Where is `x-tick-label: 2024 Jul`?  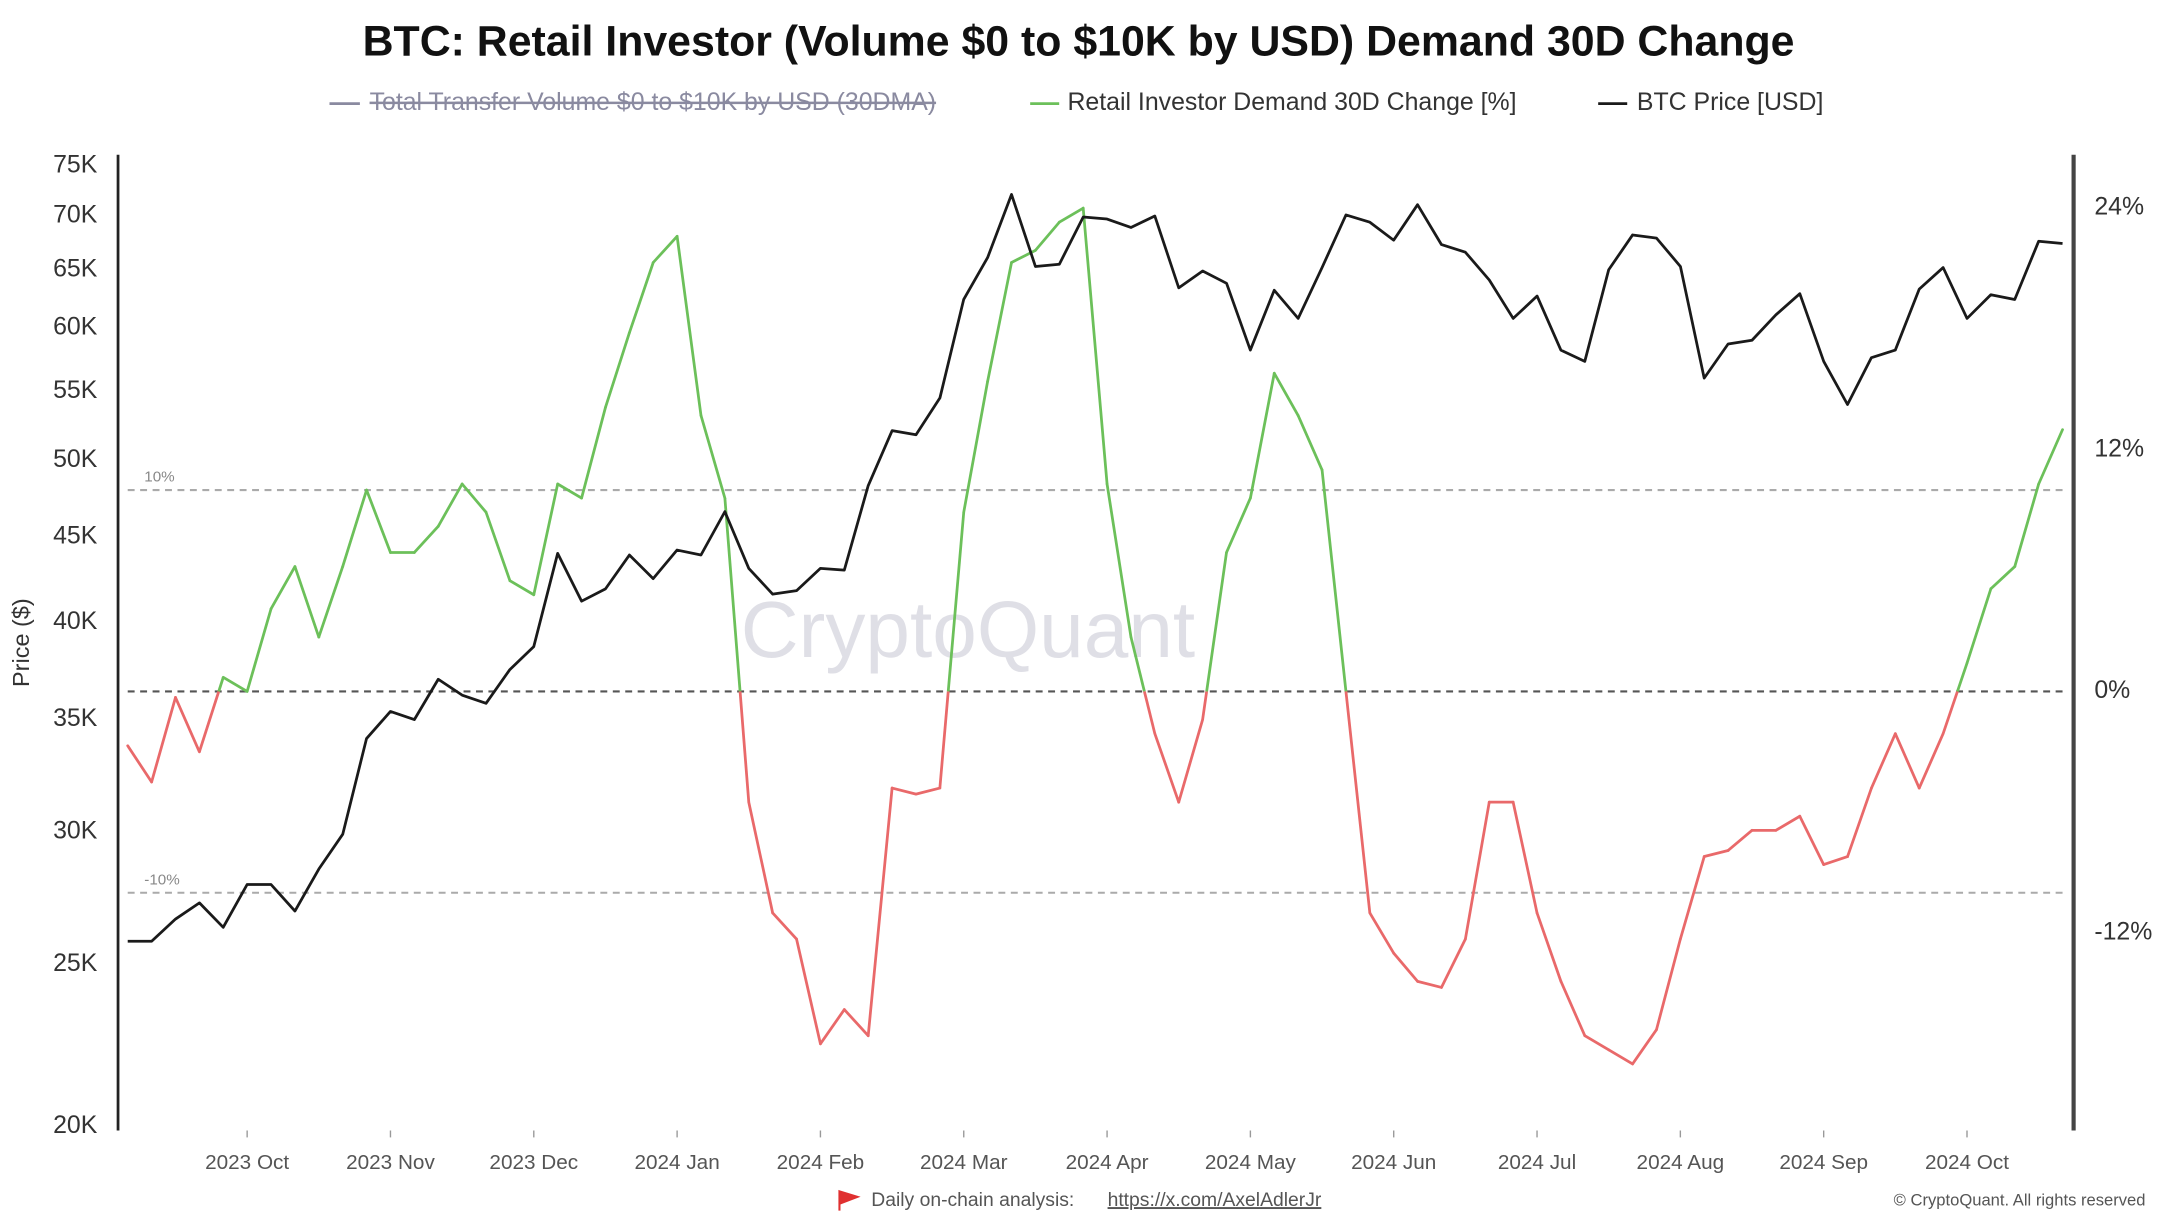
x-tick-label: 2024 Jul is located at coordinates (1537, 1162).